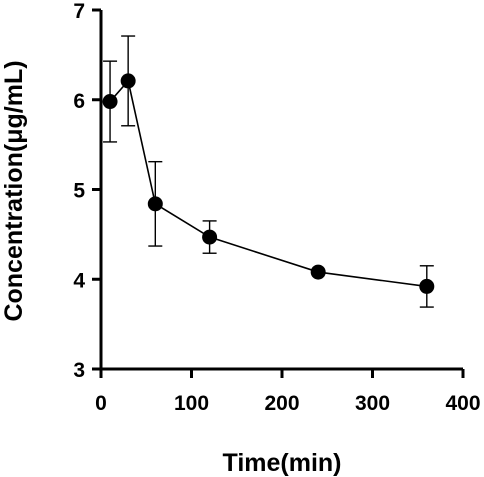 Image resolution: width=484 pixels, height=477 pixels. What do you see at coordinates (87, 191) in the screenshot?
I see `y-ticks: 3 4 5 6 7` at bounding box center [87, 191].